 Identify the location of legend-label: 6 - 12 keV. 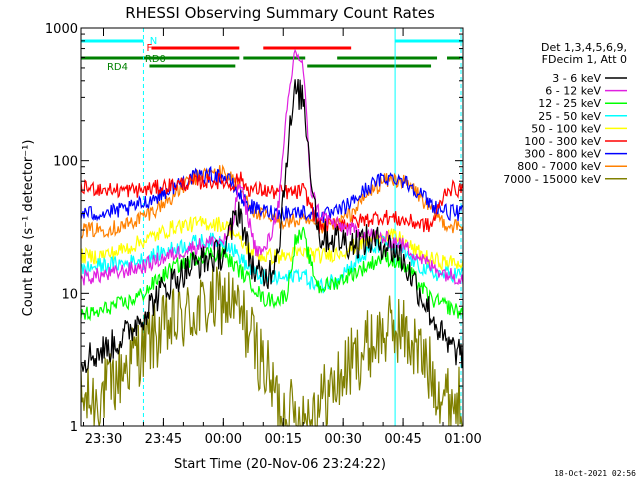
(573, 91).